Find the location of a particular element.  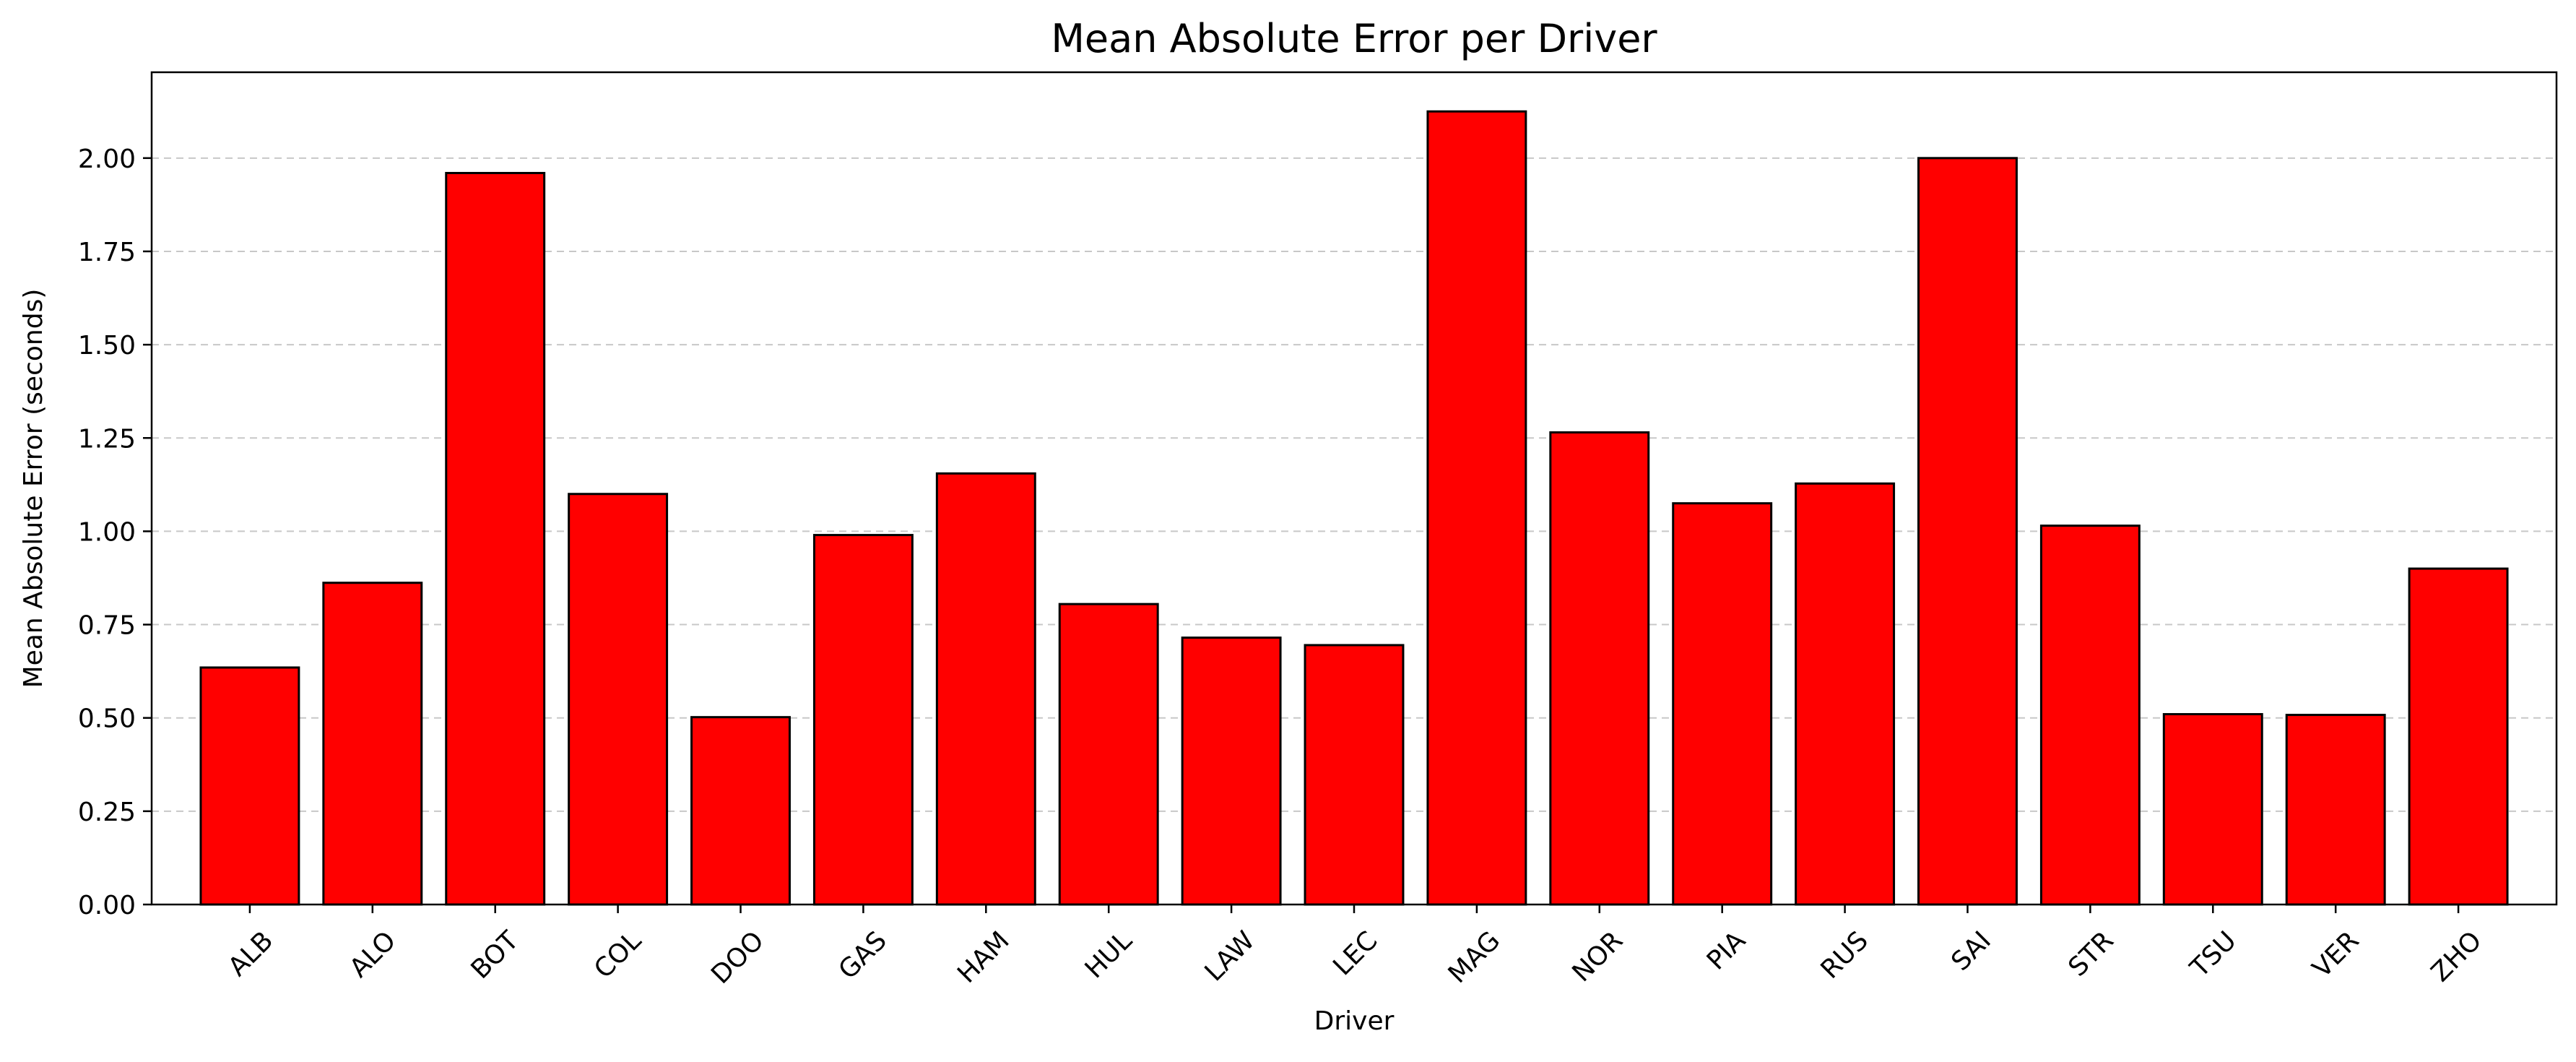

y-axis-label: Mean Absolute Error (seconds) is located at coordinates (33, 488).